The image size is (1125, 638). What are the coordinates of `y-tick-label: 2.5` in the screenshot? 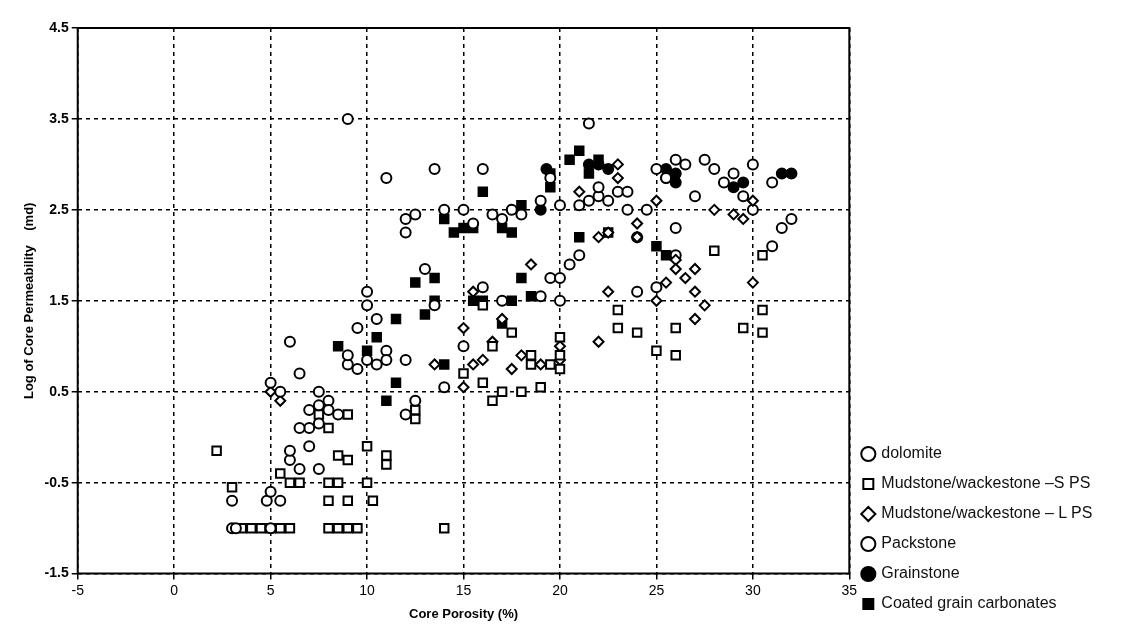 It's located at (59, 208).